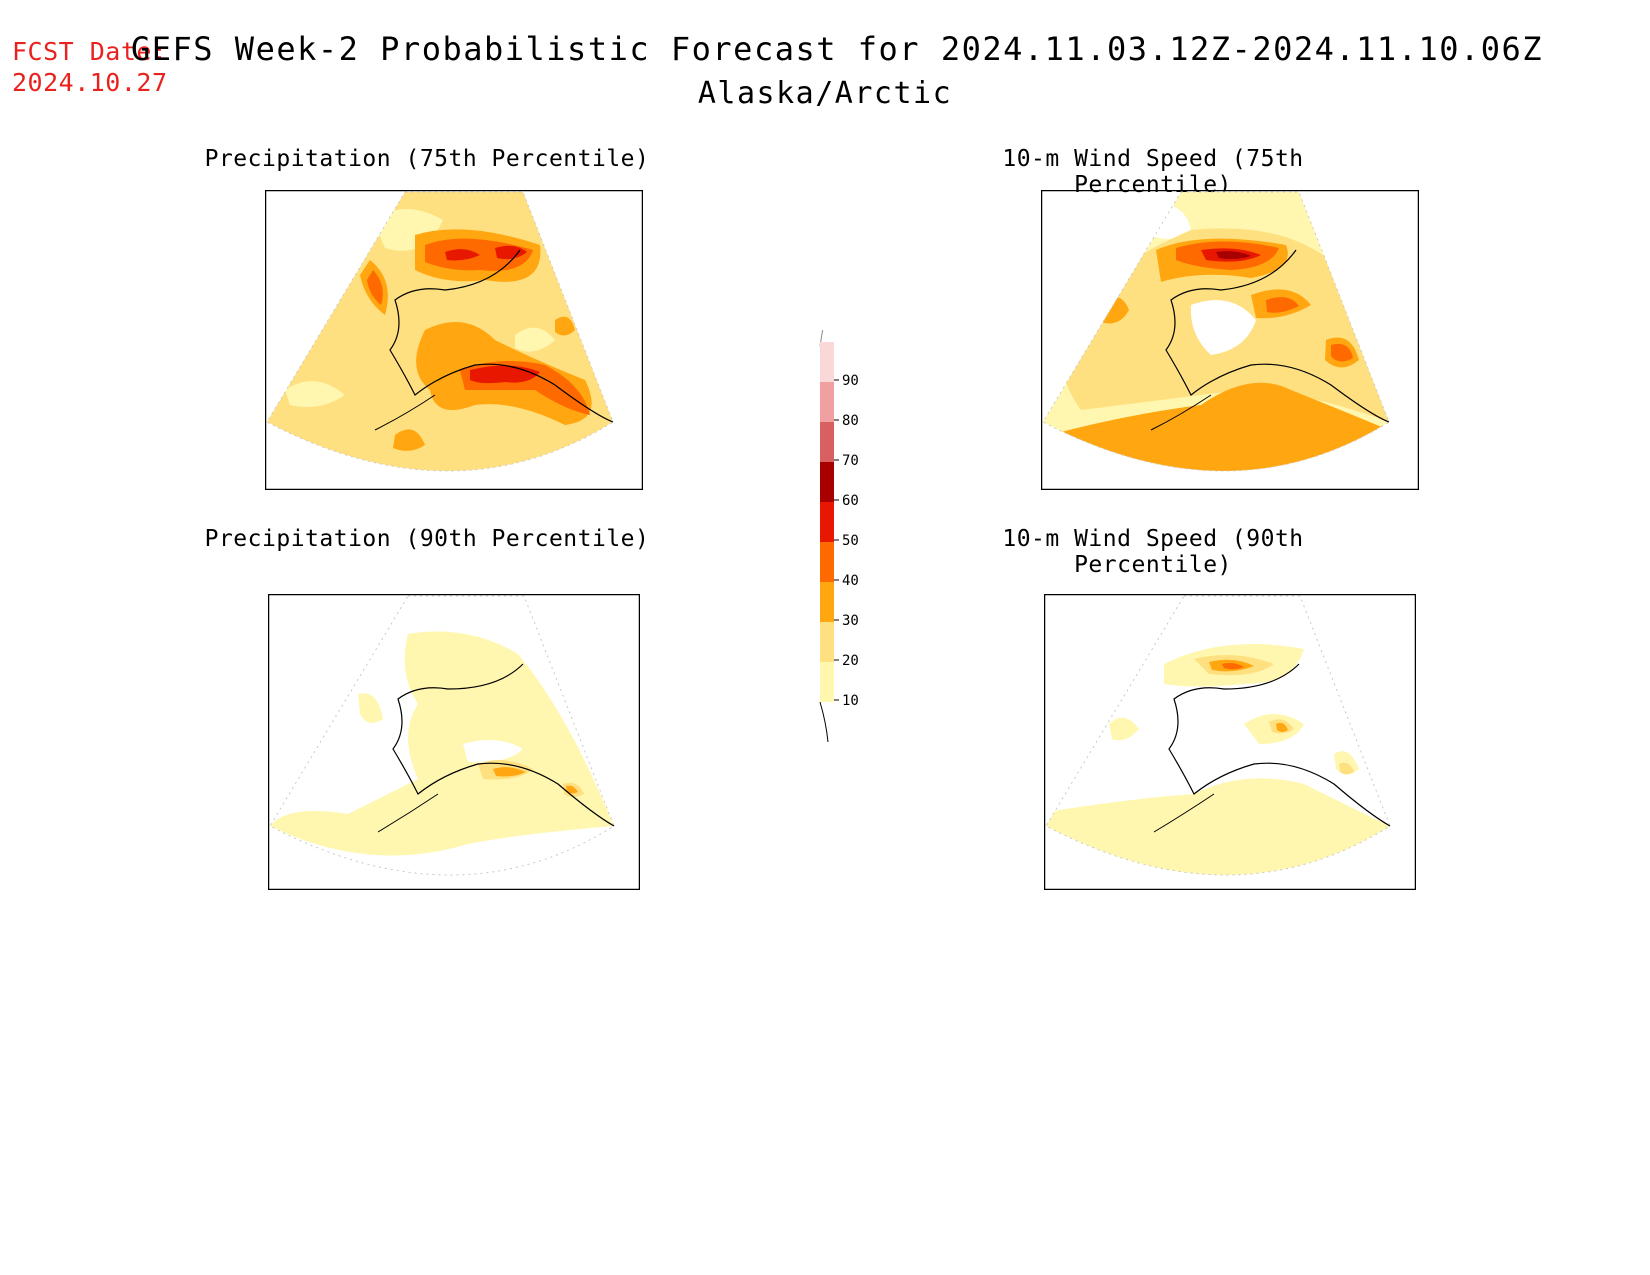 Image resolution: width=1650 pixels, height=1275 pixels. I want to click on panel-title-wind-90: 10-m Wind Speed (90th Percentile), so click(1153, 552).